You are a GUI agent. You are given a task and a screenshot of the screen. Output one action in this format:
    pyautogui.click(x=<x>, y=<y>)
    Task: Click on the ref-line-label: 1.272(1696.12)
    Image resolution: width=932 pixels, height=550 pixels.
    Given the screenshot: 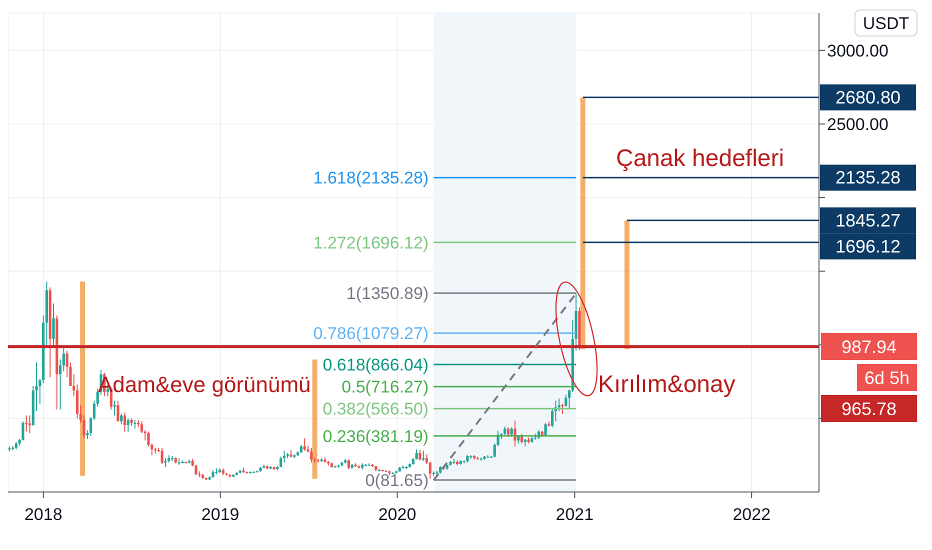 What is the action you would take?
    pyautogui.click(x=371, y=242)
    